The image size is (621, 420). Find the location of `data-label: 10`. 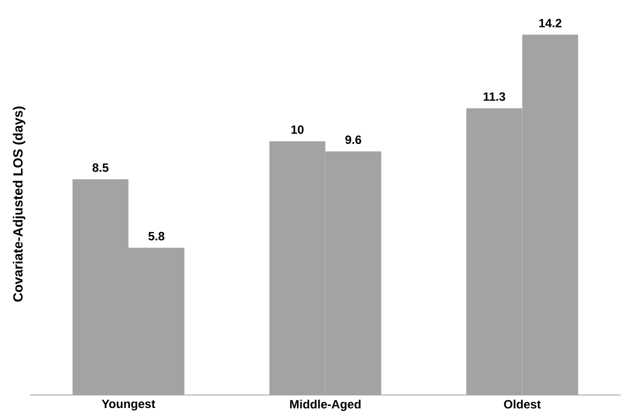

data-label: 10 is located at coordinates (297, 129).